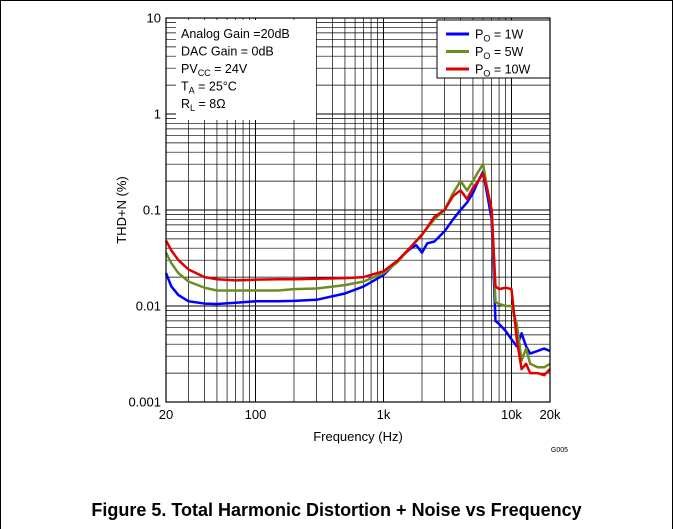 The width and height of the screenshot is (673, 529). What do you see at coordinates (511, 414) in the screenshot?
I see `x-tick-label: 10k` at bounding box center [511, 414].